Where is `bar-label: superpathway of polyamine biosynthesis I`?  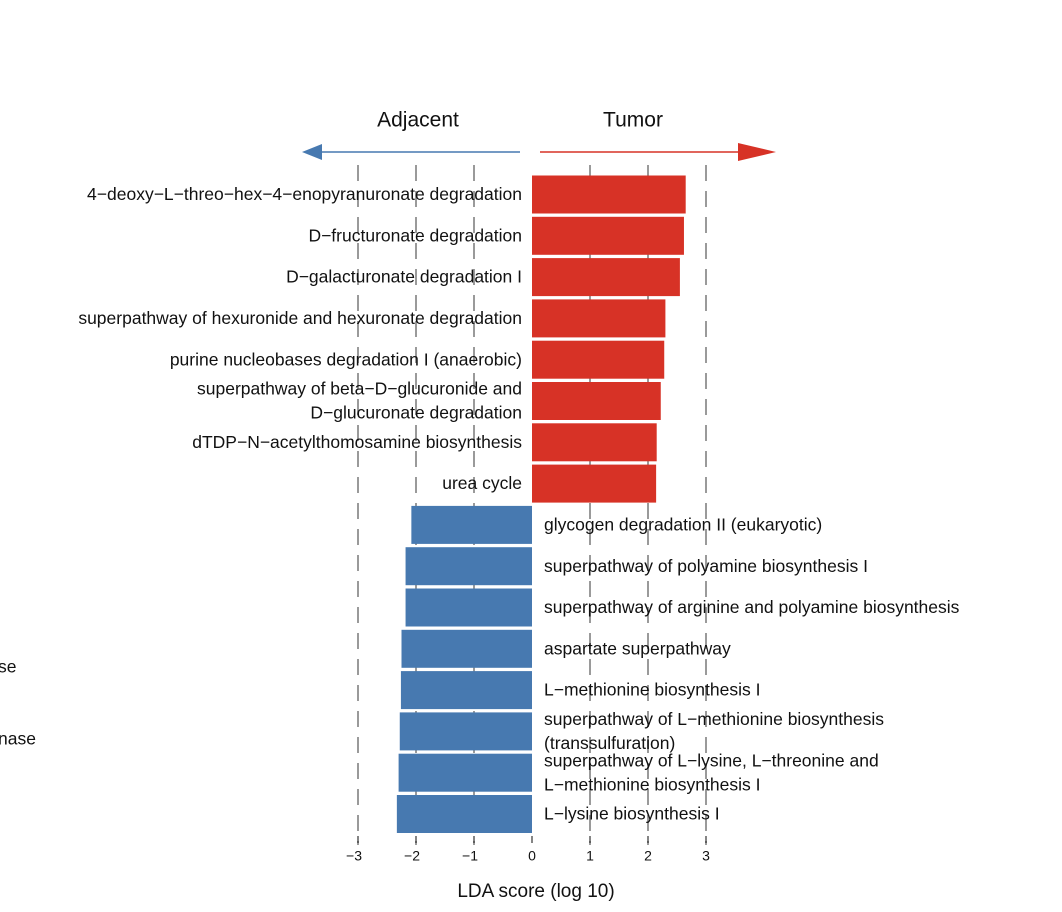 bar-label: superpathway of polyamine biosynthesis I is located at coordinates (706, 566).